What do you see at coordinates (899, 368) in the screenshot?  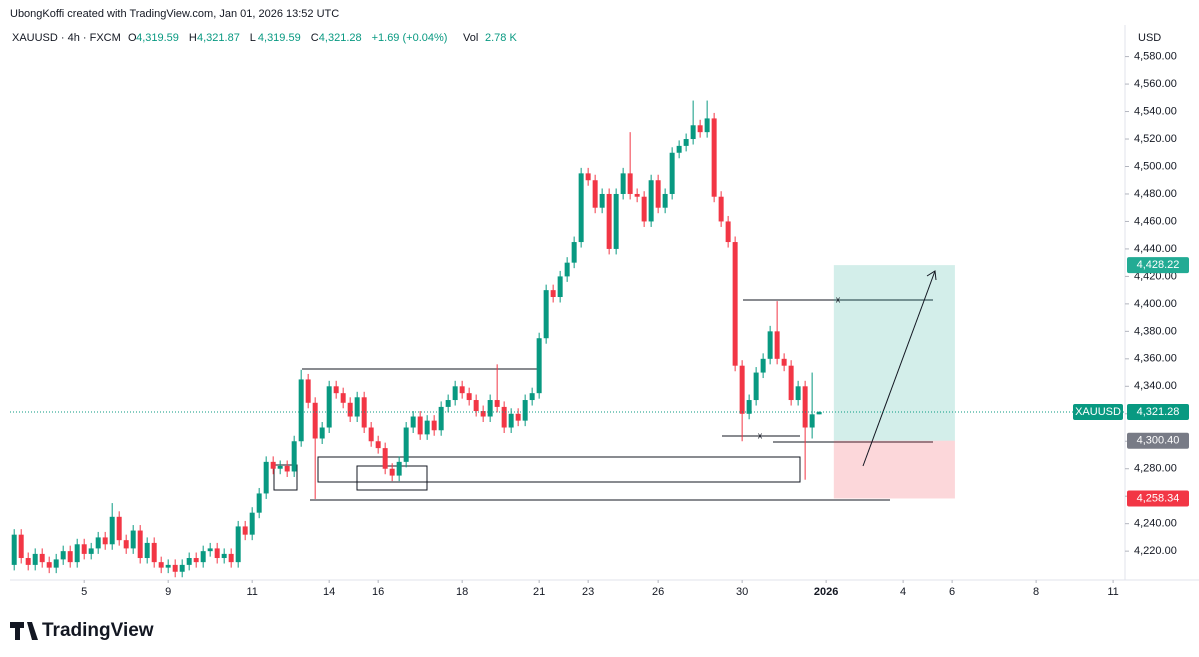 I see `arrow` at bounding box center [899, 368].